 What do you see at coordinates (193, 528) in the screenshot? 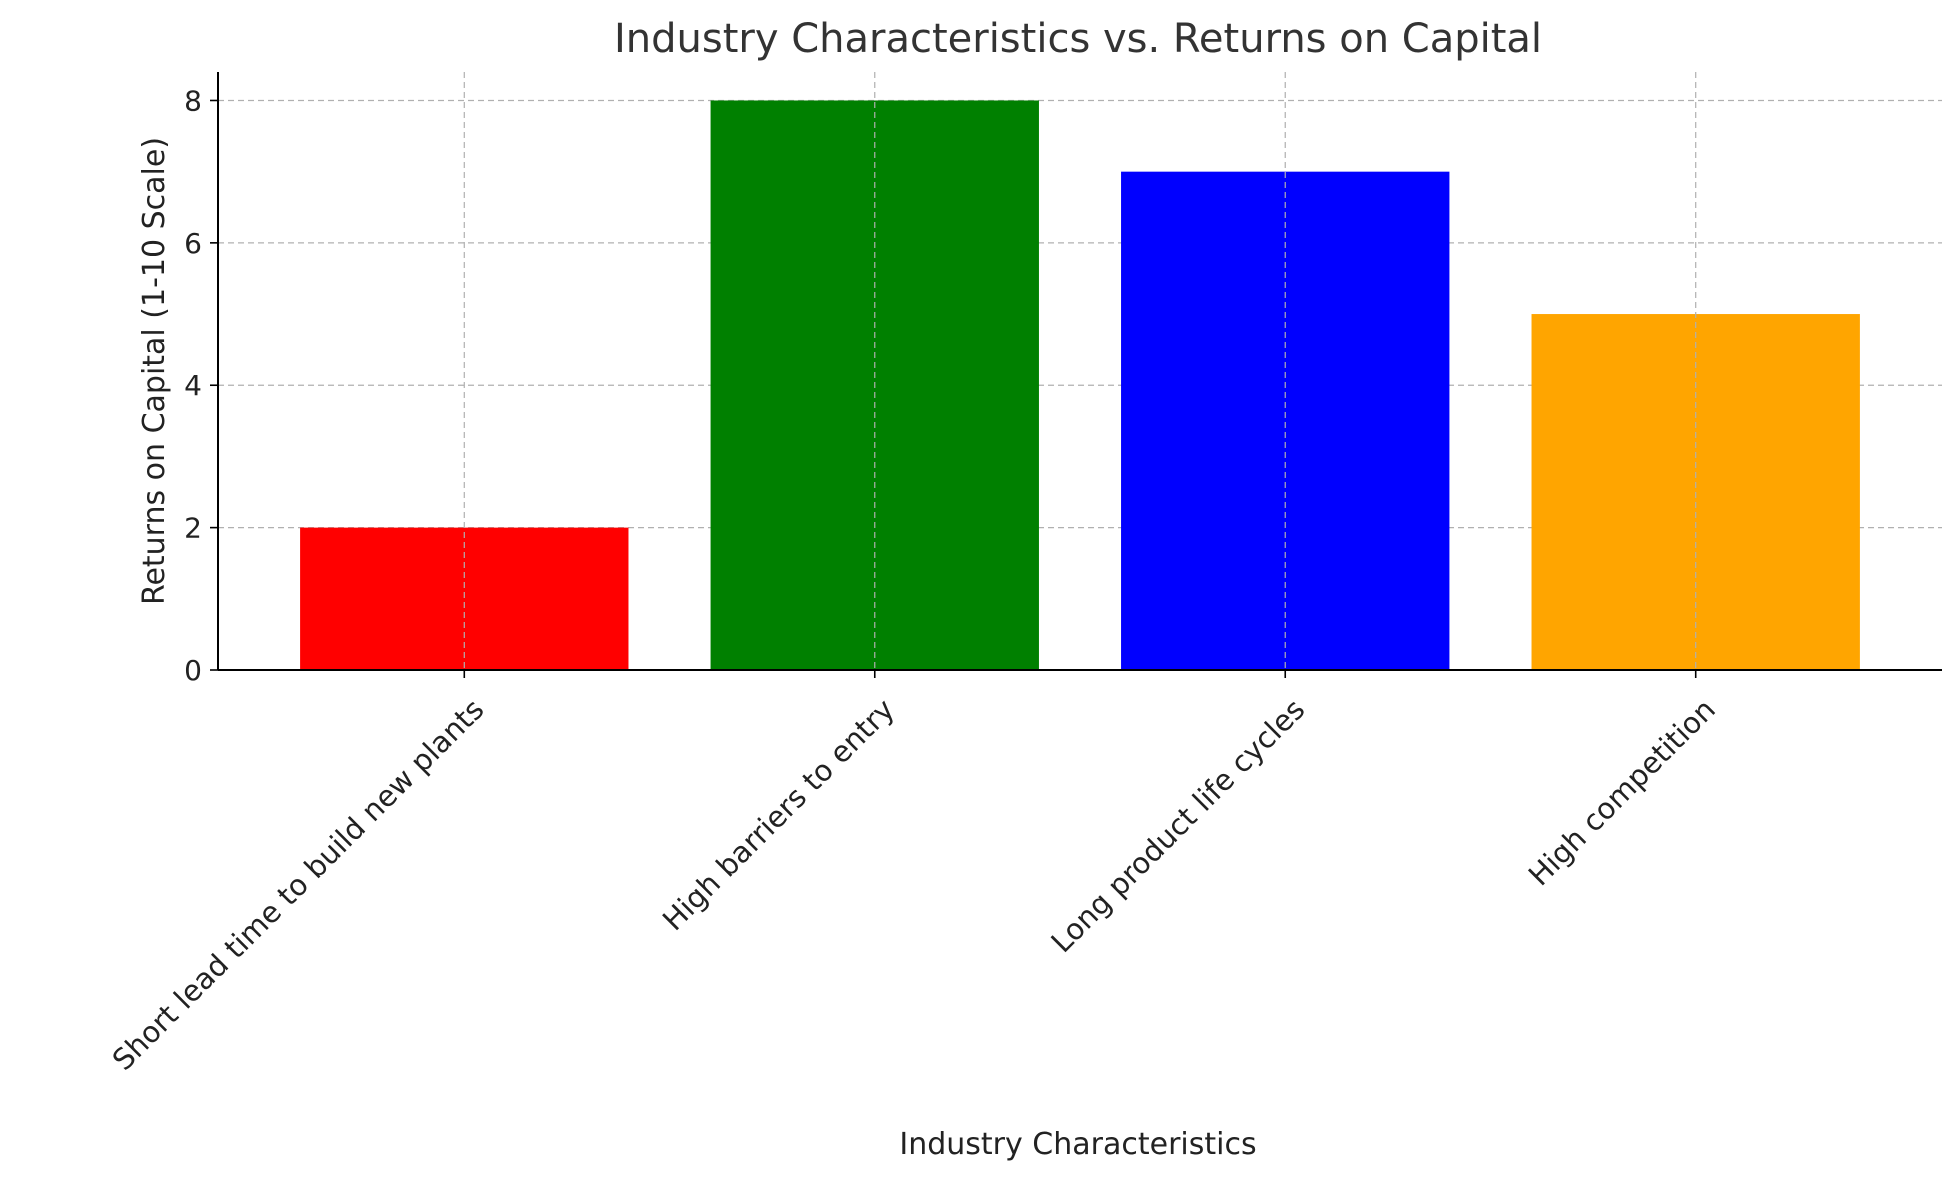
I see `y-tick-label: 2` at bounding box center [193, 528].